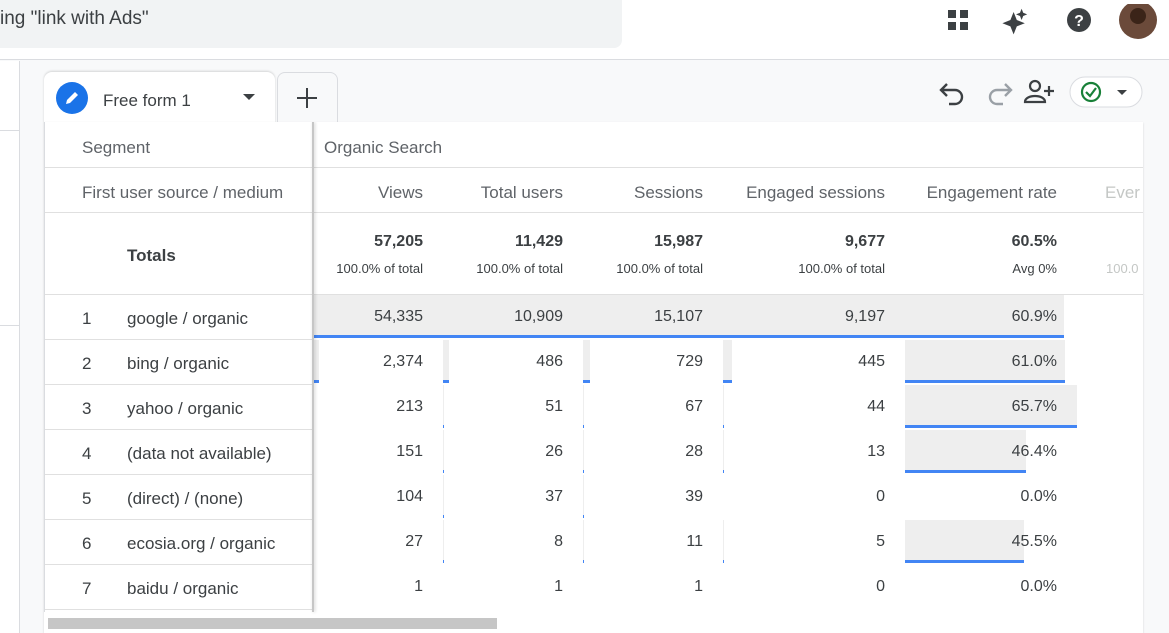 The width and height of the screenshot is (1169, 633). Describe the element at coordinates (694, 406) in the screenshot. I see `cell-value: 67` at that location.